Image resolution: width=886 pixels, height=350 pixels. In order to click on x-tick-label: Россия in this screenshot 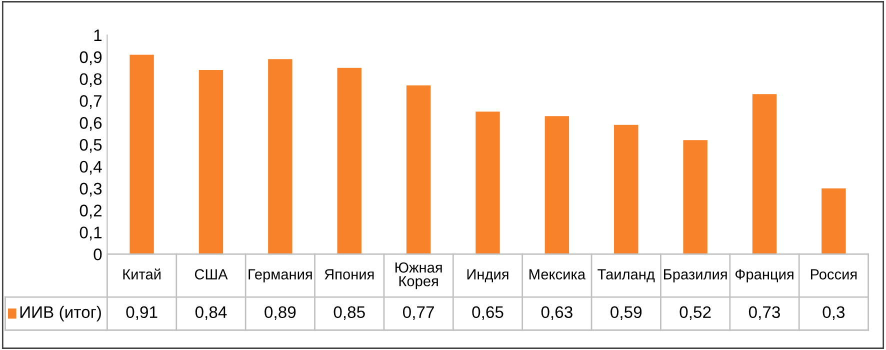, I will do `click(833, 274)`.